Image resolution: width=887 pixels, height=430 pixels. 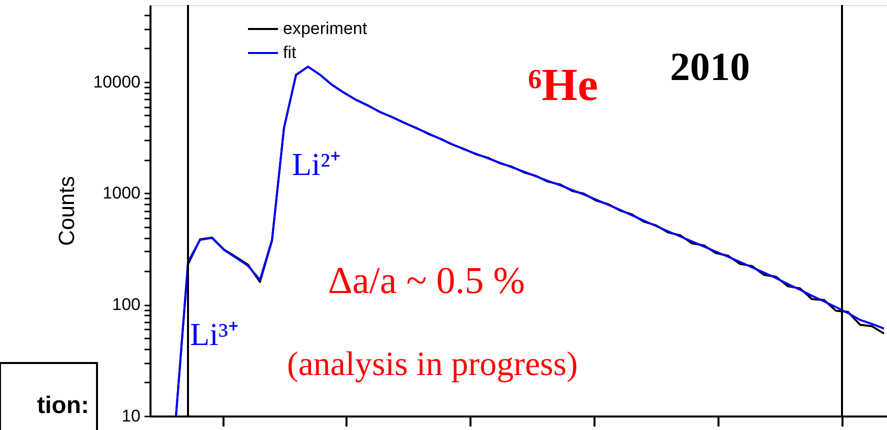 What do you see at coordinates (426, 281) in the screenshot?
I see `annotation: Δa/a ~ 0.5 %` at bounding box center [426, 281].